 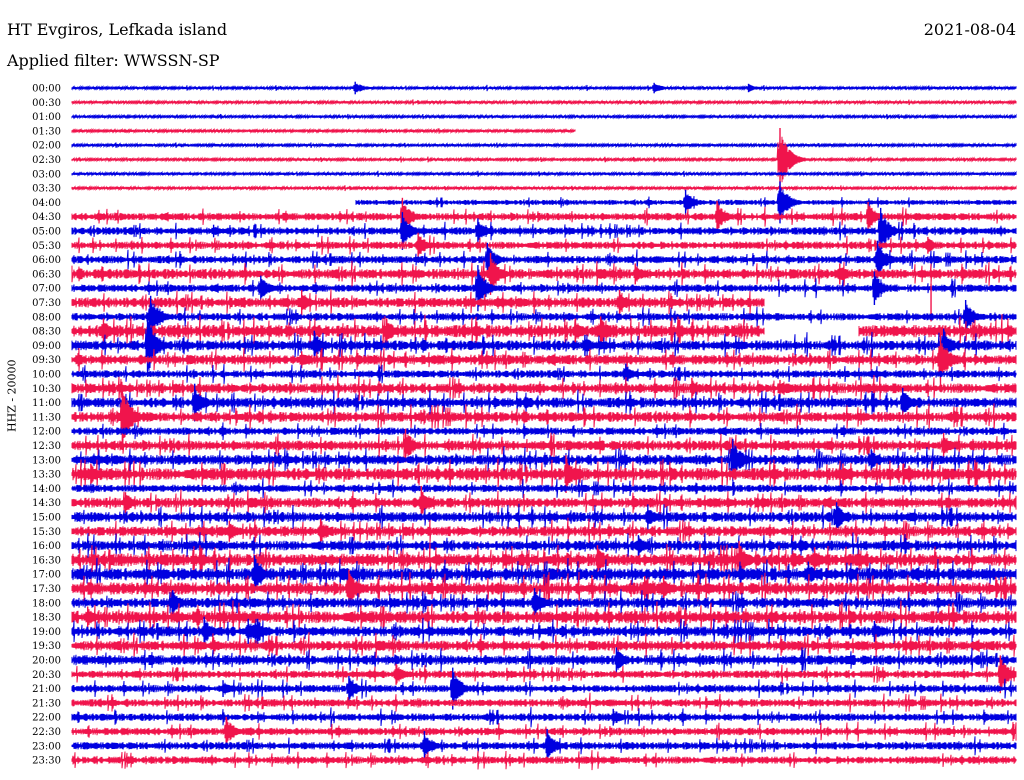 I want to click on row-label: 09:30, so click(x=46, y=360).